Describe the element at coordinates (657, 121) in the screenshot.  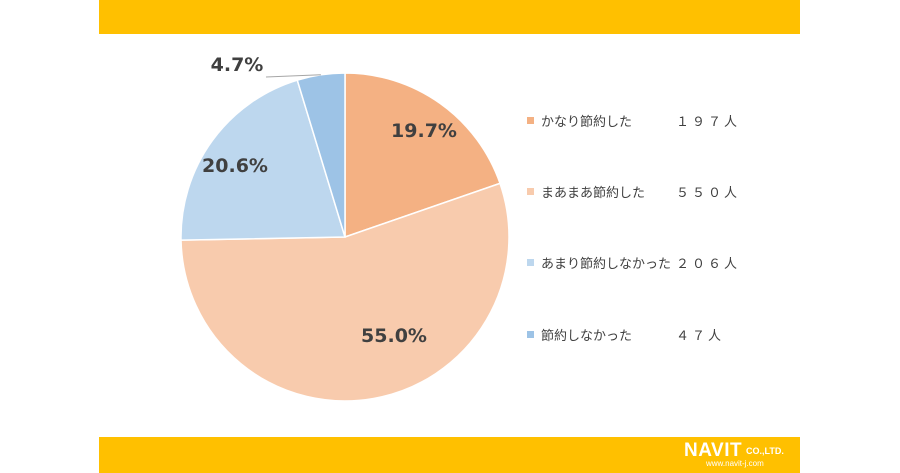
I see `legend-item-kanari: かなり節約した １９７人` at that location.